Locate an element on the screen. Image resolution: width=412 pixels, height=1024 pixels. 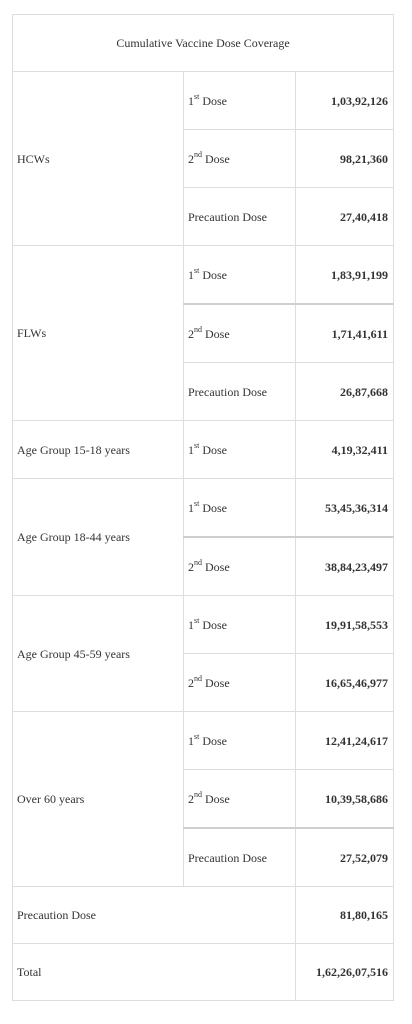
total-label: Total is located at coordinates (154, 972).